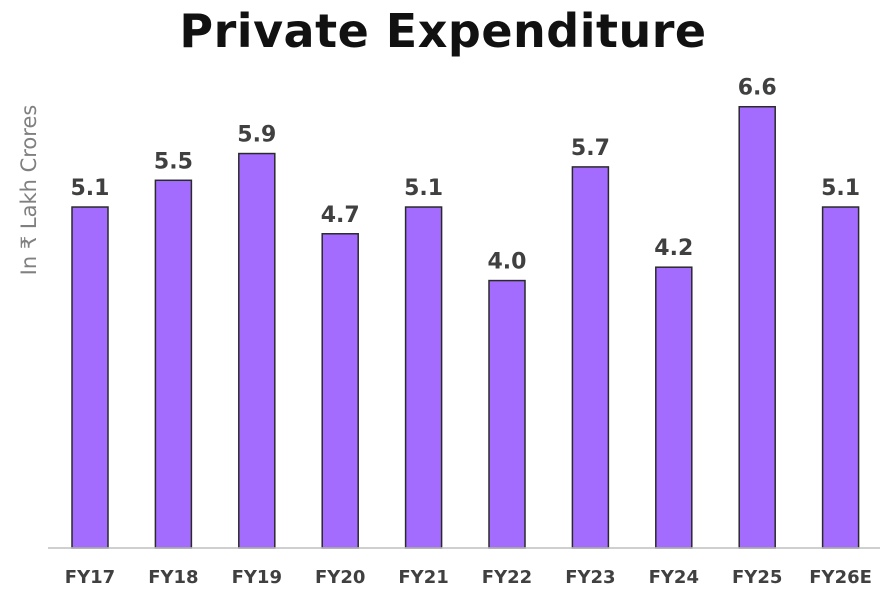 Image resolution: width=886 pixels, height=604 pixels. What do you see at coordinates (256, 135) in the screenshot?
I see `value-label-fy19: 5.9` at bounding box center [256, 135].